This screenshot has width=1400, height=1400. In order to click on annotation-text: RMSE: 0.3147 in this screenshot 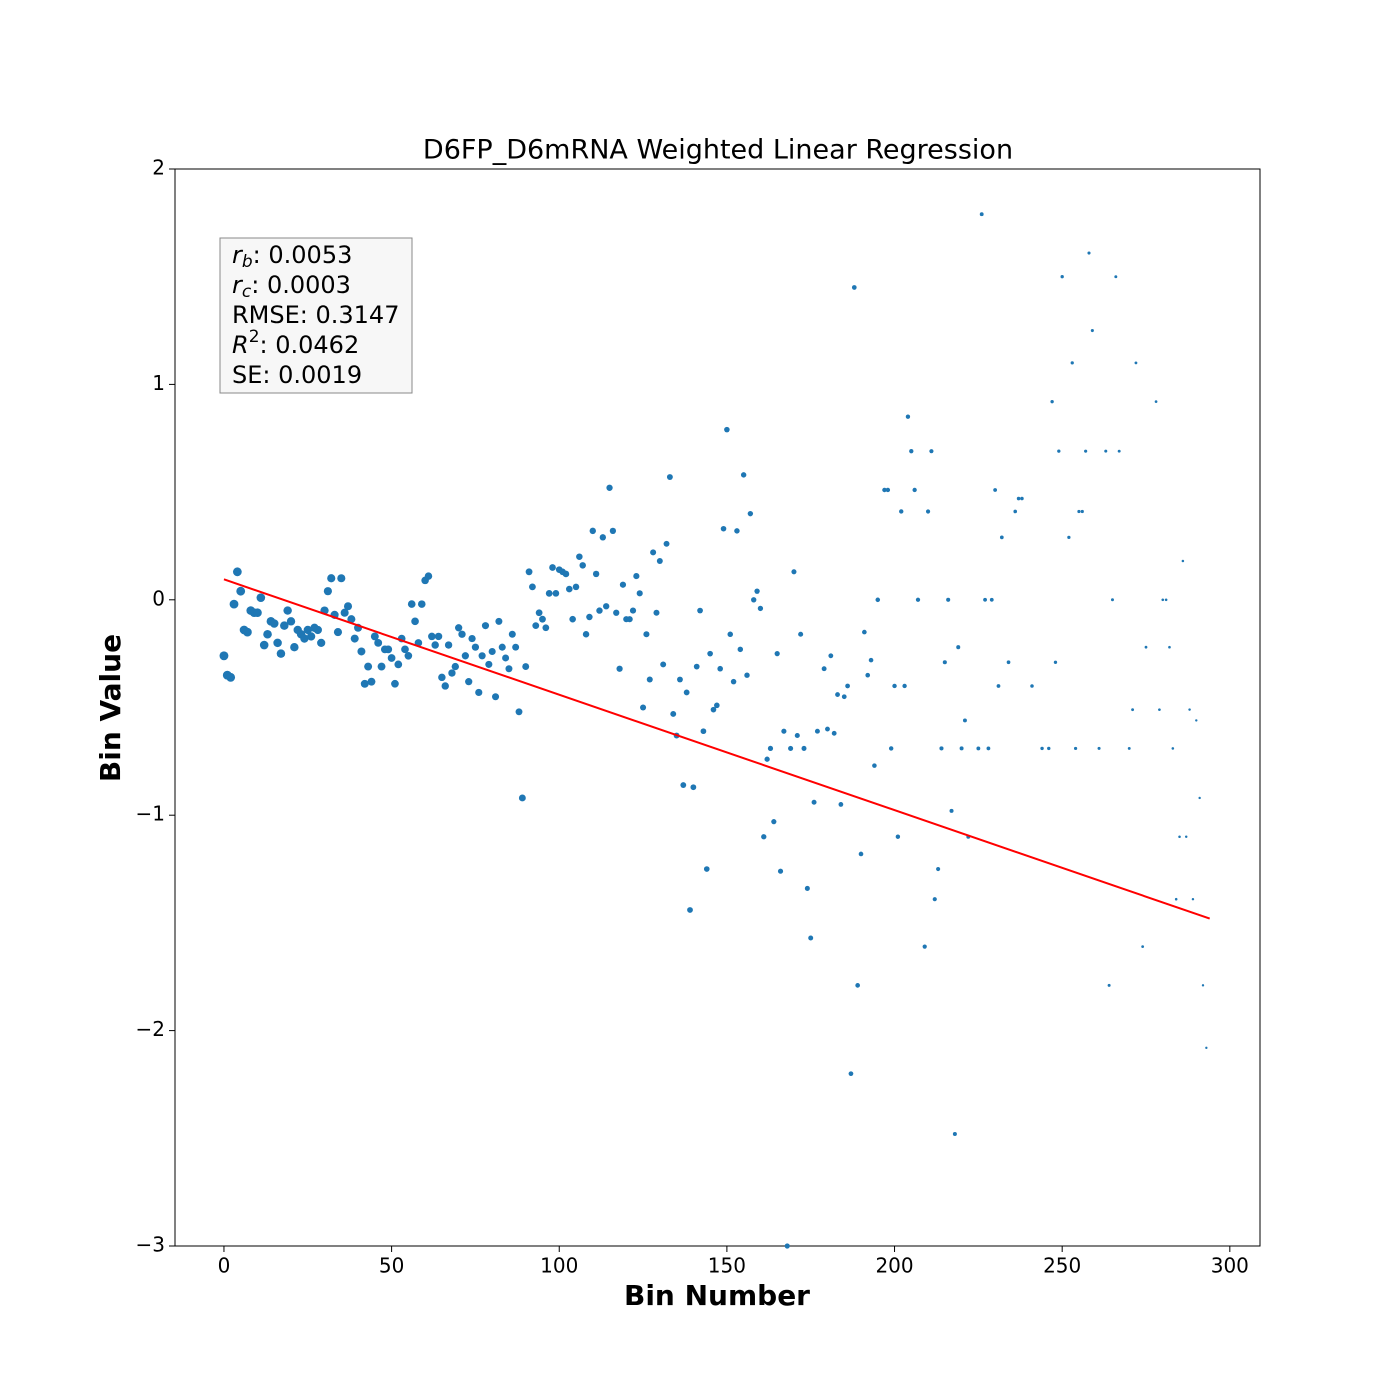, I will do `click(315, 315)`.